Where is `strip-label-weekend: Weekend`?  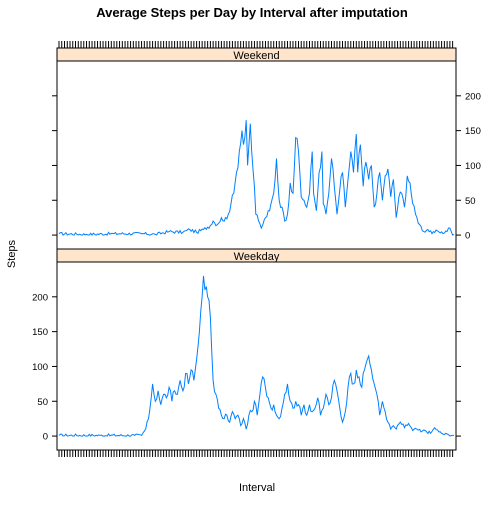 strip-label-weekend: Weekend is located at coordinates (256, 56).